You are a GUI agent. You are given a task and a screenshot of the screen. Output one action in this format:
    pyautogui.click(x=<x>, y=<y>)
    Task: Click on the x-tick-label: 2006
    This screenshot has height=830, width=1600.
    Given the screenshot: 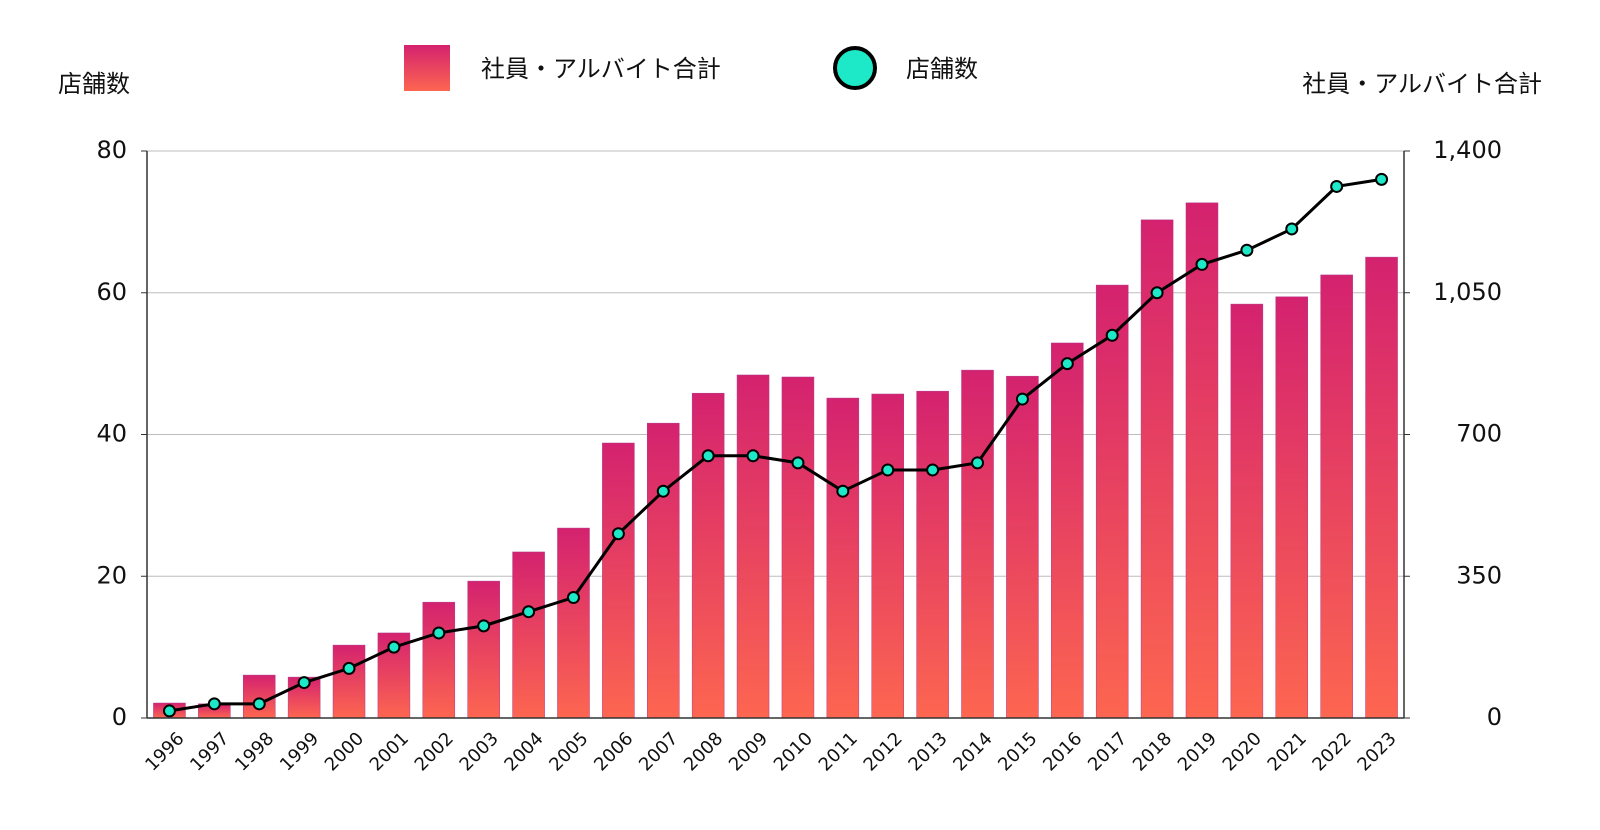 What is the action you would take?
    pyautogui.click(x=613, y=751)
    